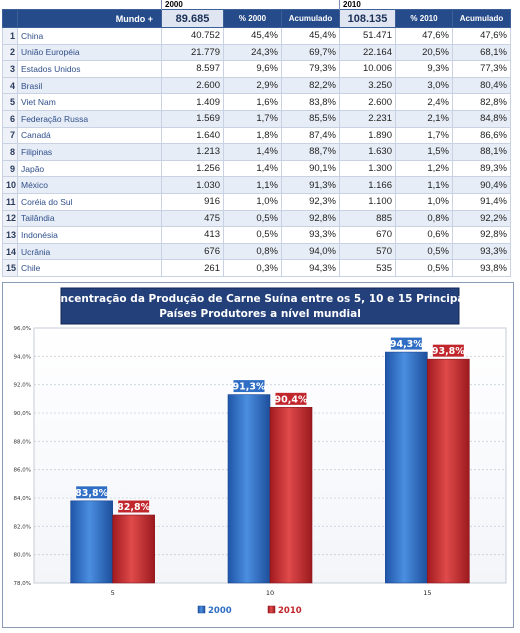  I want to click on share-2010-cell: 0,5%, so click(424, 251).